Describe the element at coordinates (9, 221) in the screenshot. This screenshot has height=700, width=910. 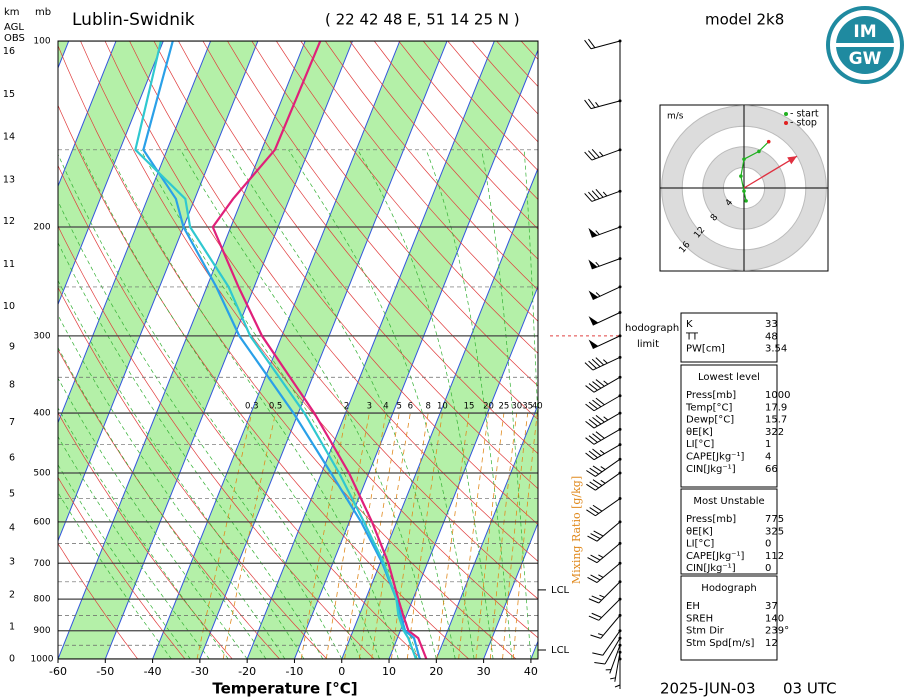
I see `height-tick-label: 12` at that location.